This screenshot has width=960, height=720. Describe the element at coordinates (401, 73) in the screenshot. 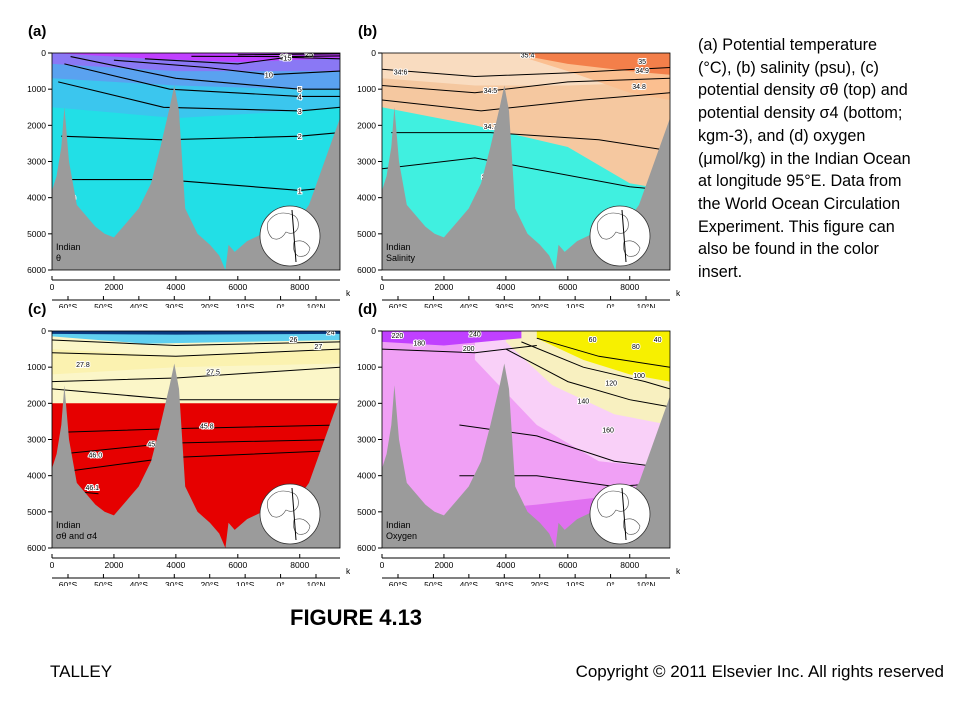

I see `contour-label: 34.6` at that location.